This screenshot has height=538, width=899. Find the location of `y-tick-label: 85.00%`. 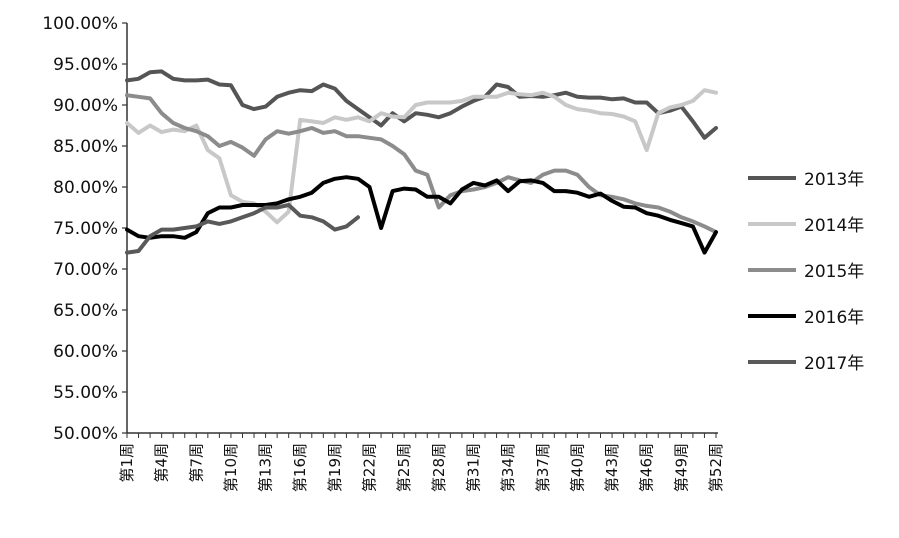

y-tick-label: 85.00% is located at coordinates (85, 147).